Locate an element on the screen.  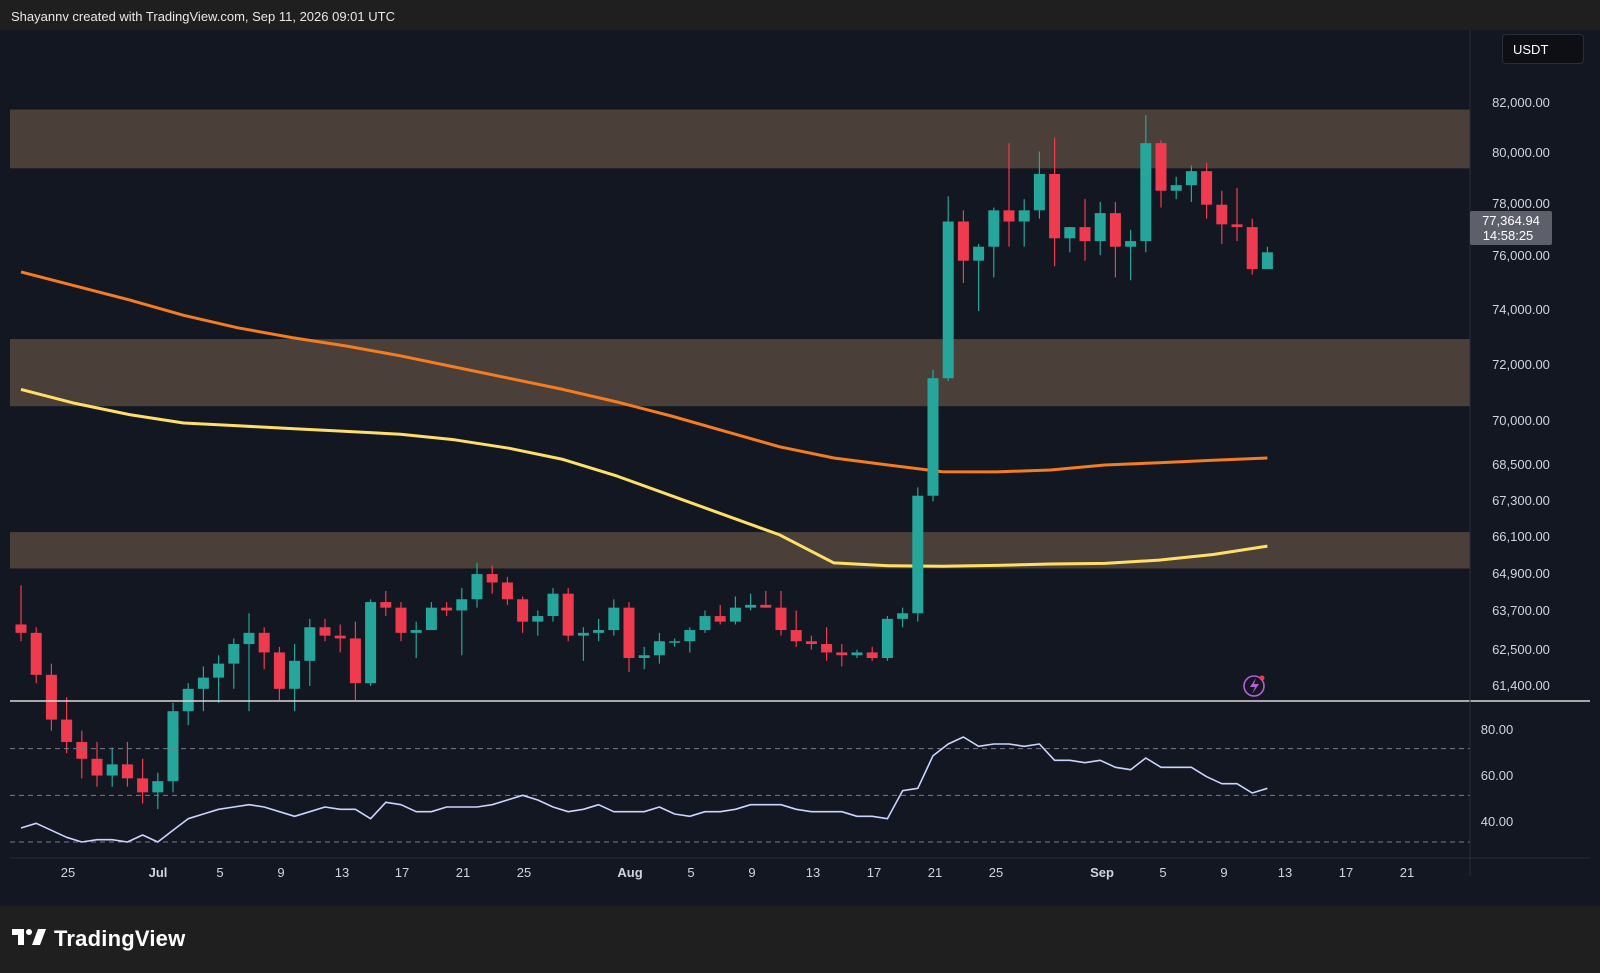
last-price-tag is located at coordinates (1511, 228).